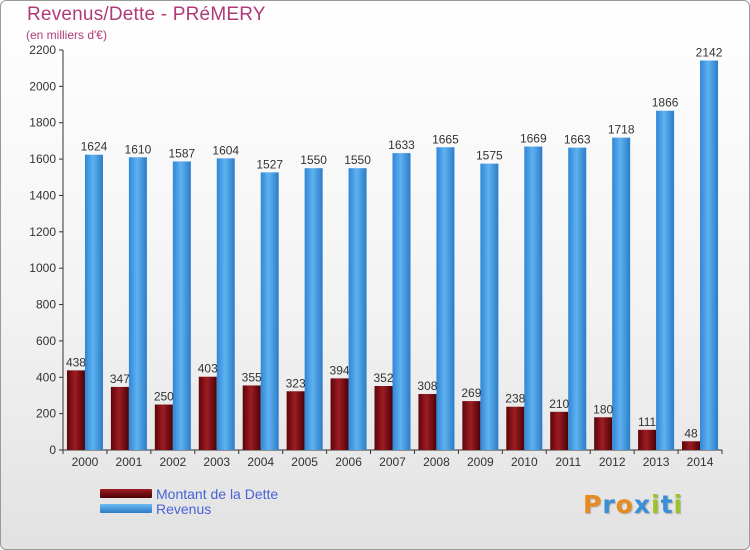 This screenshot has width=750, height=550. Describe the element at coordinates (348, 462) in the screenshot. I see `x-tick-label: 2006` at that location.